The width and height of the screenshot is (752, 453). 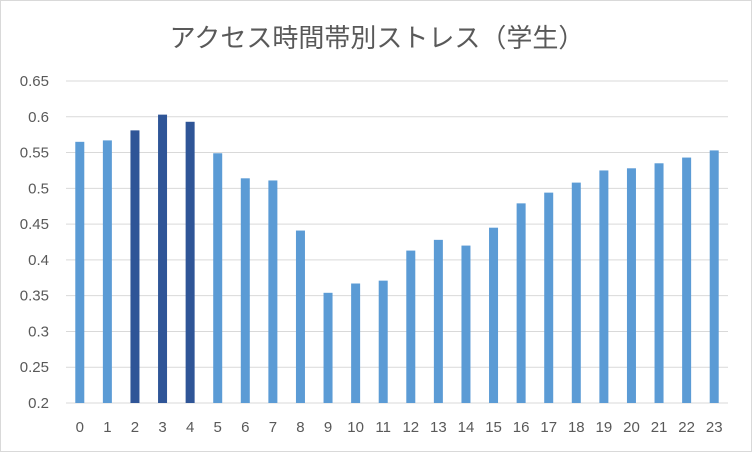 I want to click on chart-title: アクセス時間帯別ストレス（学生）, so click(x=377, y=39).